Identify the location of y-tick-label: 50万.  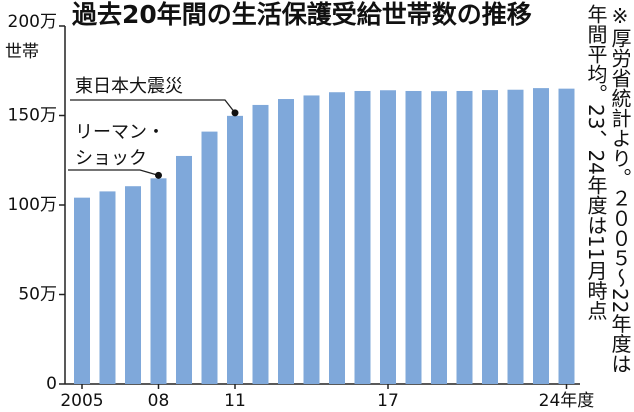
(37, 295).